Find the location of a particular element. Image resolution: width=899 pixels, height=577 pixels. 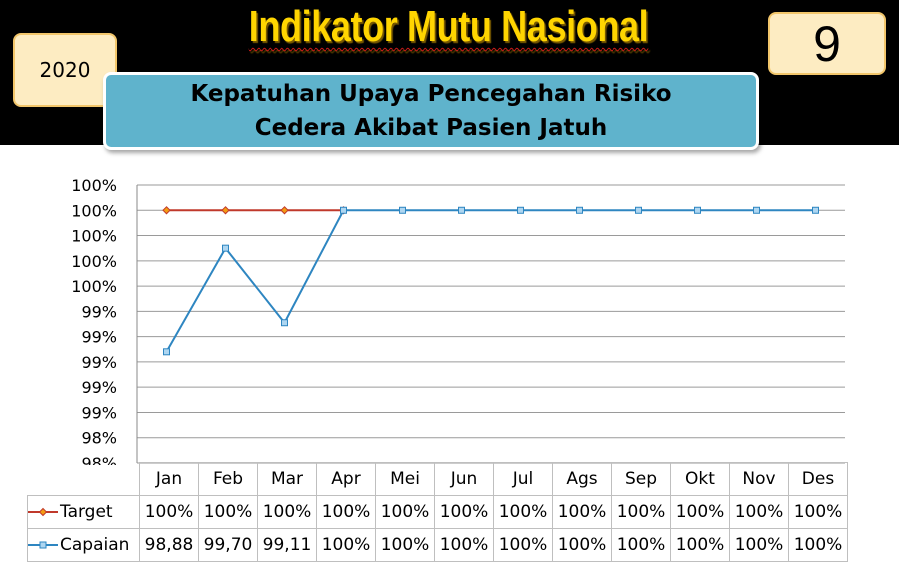

table-header-row: Jan Feb Mar Apr Mei Jun Jul Ags Sep Okt Nov Des is located at coordinates (438, 479).